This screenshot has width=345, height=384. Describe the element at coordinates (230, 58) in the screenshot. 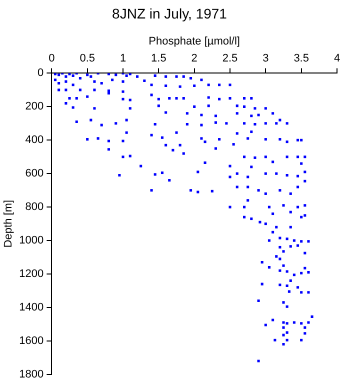

I see `x-tick-label: 2.5` at that location.